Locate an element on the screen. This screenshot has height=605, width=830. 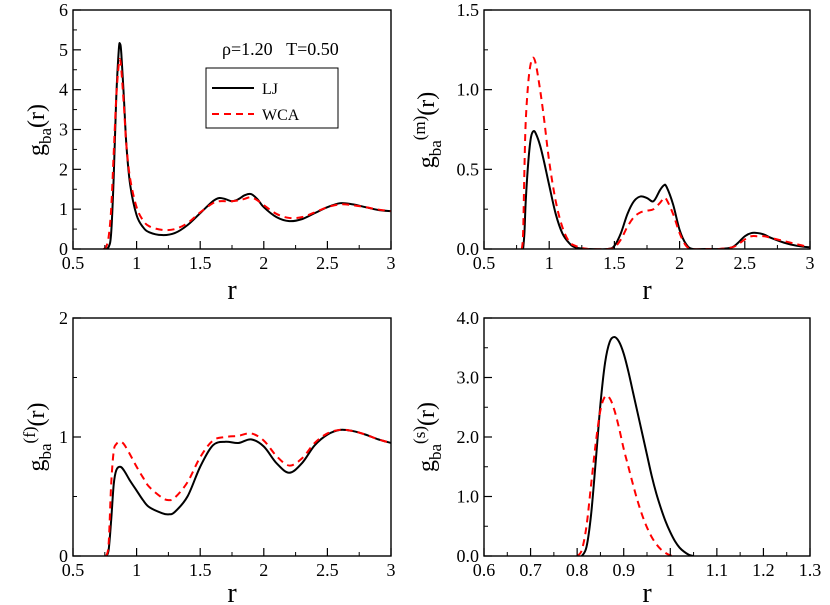
legend-label-lj: LJ is located at coordinates (270, 89).